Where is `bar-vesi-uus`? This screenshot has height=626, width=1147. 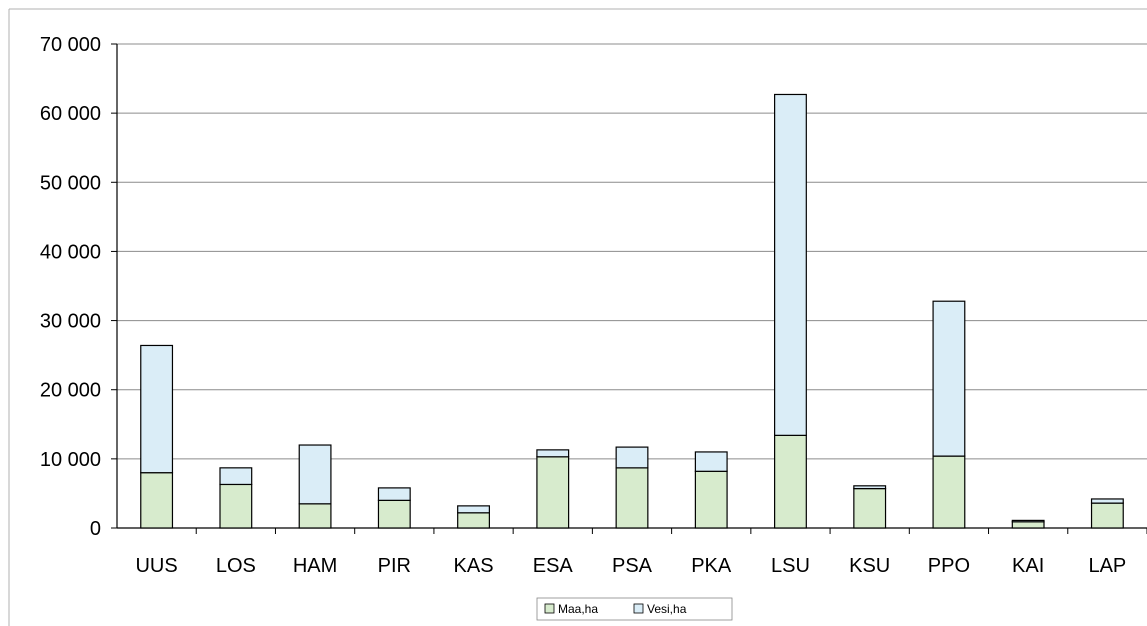 bar-vesi-uus is located at coordinates (157, 409).